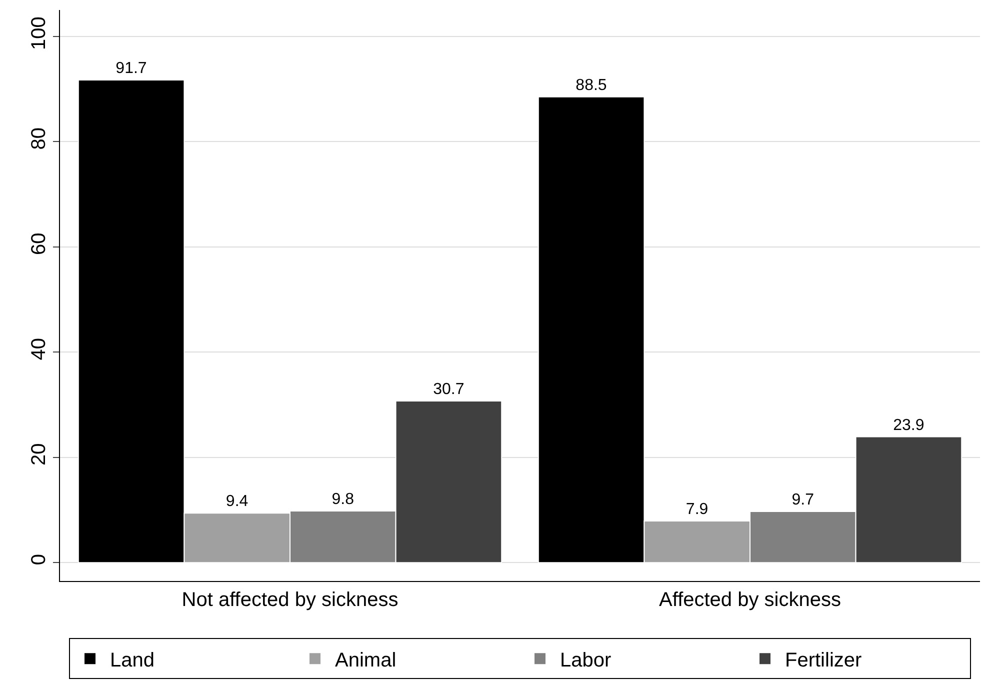  What do you see at coordinates (290, 600) in the screenshot?
I see `x-tick-label: Not affected by sickness` at bounding box center [290, 600].